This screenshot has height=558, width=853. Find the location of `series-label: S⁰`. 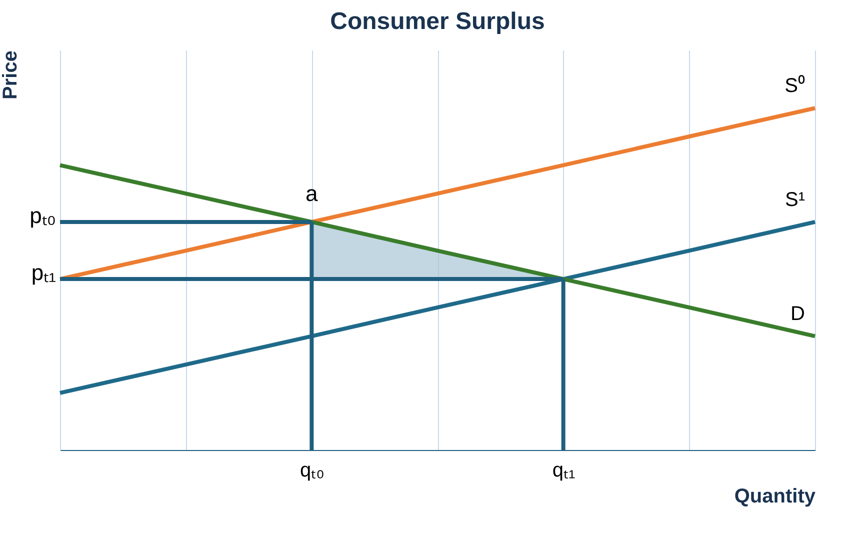

series-label: S⁰ is located at coordinates (794, 86).